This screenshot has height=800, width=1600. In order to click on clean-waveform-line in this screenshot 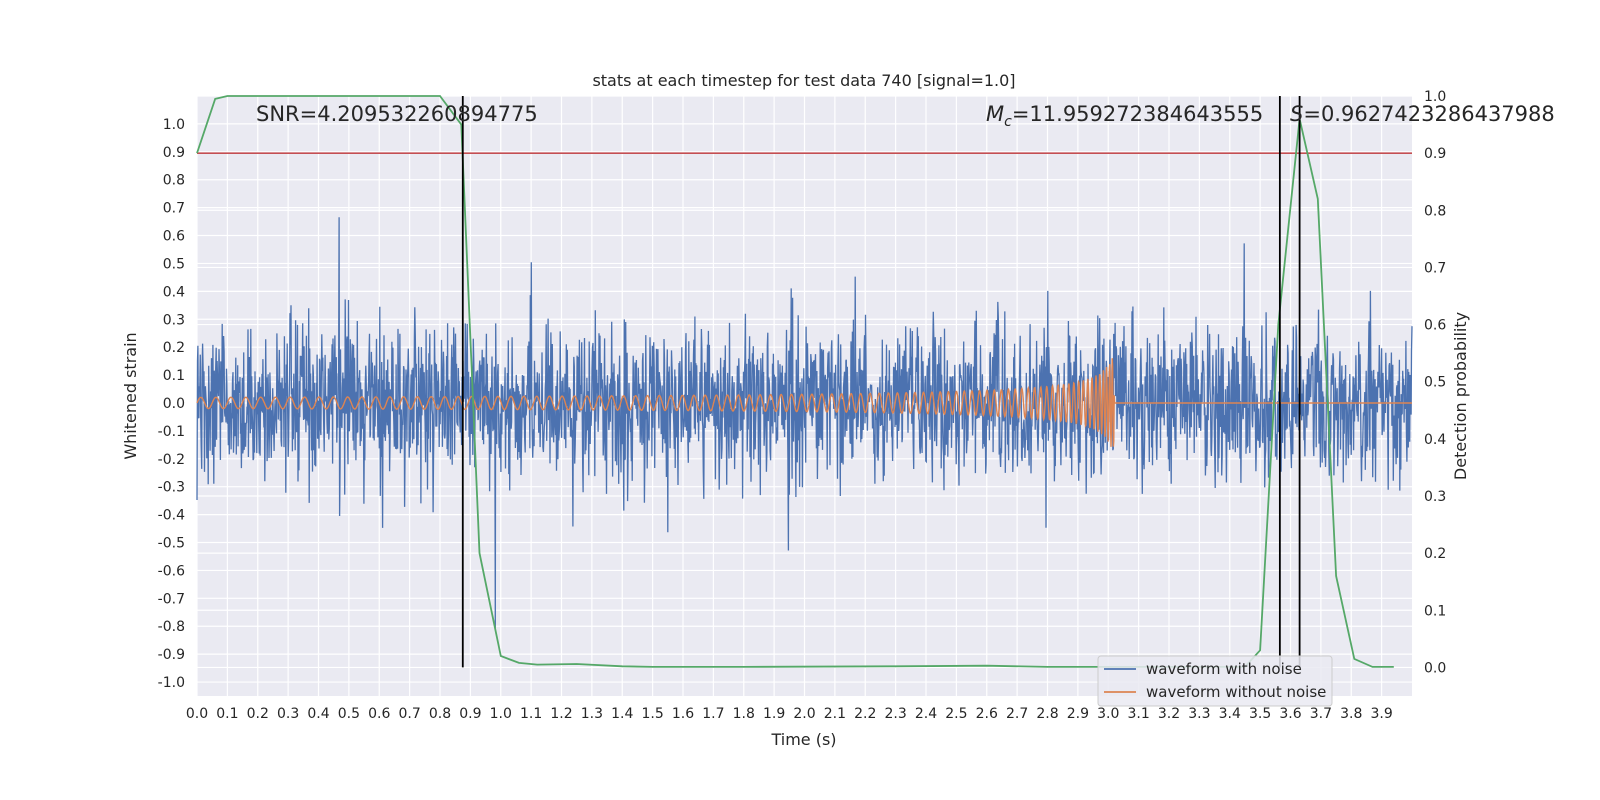, I will do `click(804, 402)`.